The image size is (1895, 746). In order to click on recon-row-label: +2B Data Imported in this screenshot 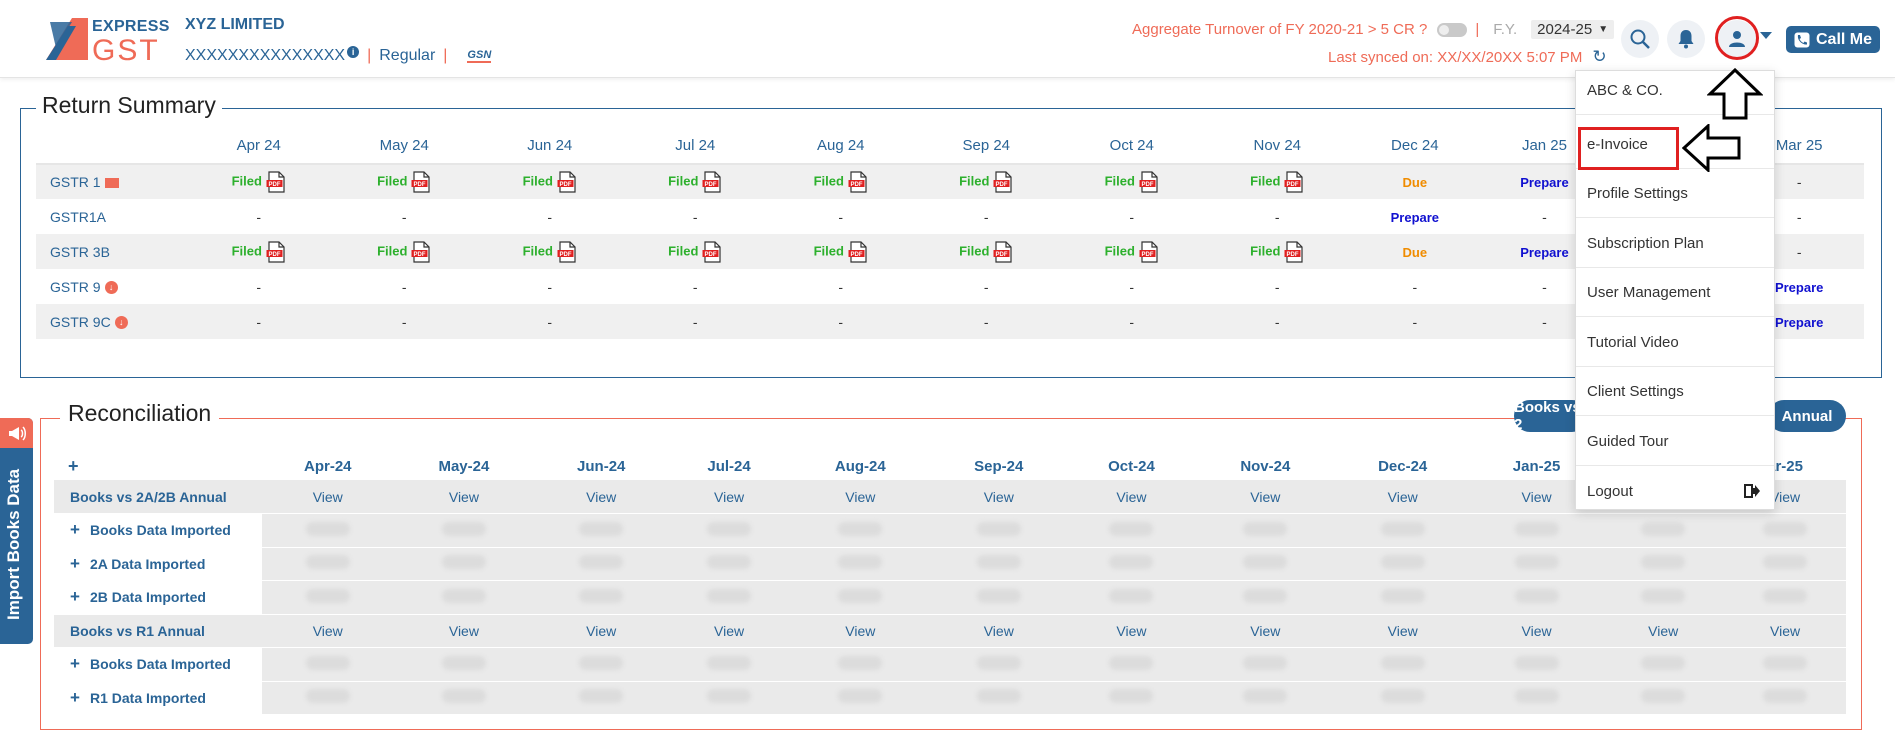, I will do `click(158, 597)`.